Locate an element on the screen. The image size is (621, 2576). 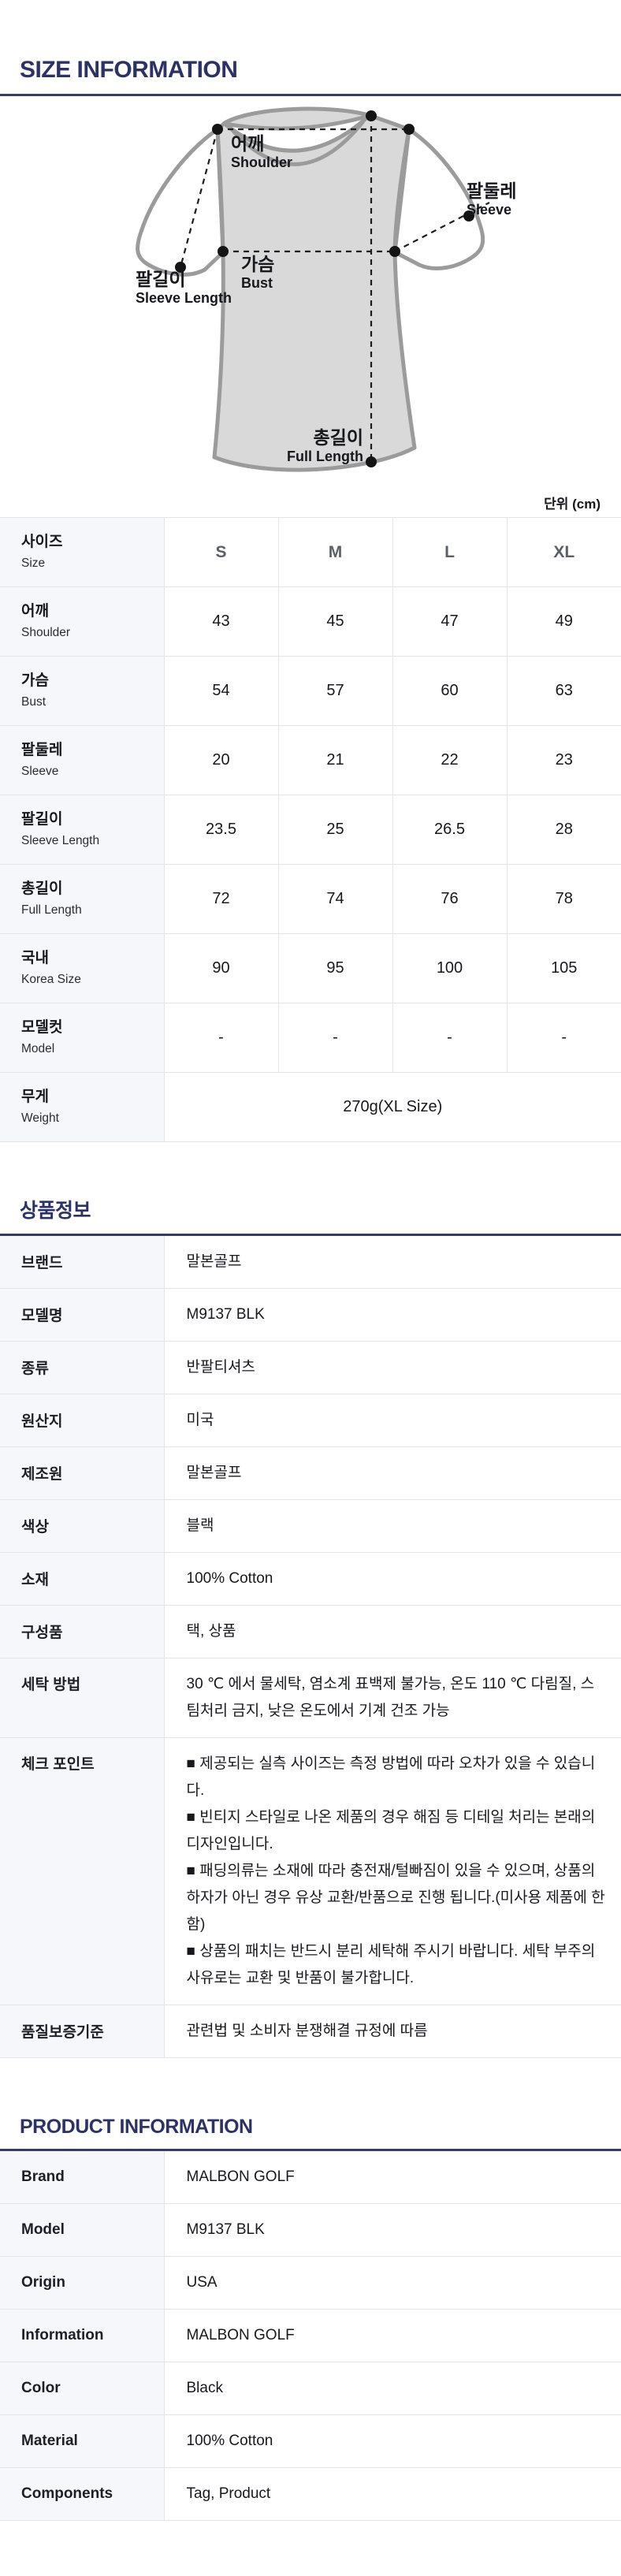
row-value: Black is located at coordinates (392, 2388).